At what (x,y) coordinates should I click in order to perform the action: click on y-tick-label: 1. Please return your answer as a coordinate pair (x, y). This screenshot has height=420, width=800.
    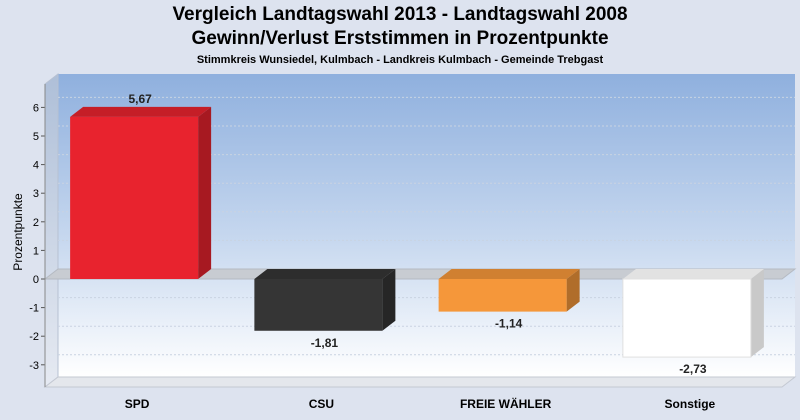
    Looking at the image, I should click on (36, 251).